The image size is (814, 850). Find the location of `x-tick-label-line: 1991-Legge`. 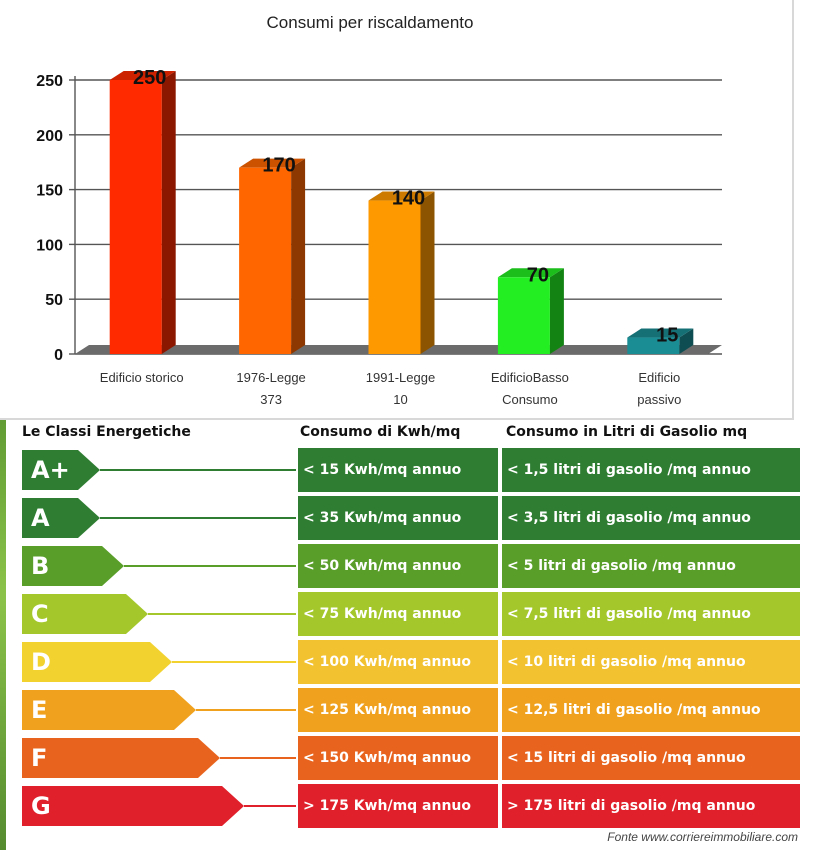

x-tick-label-line: 1991-Legge is located at coordinates (400, 377).